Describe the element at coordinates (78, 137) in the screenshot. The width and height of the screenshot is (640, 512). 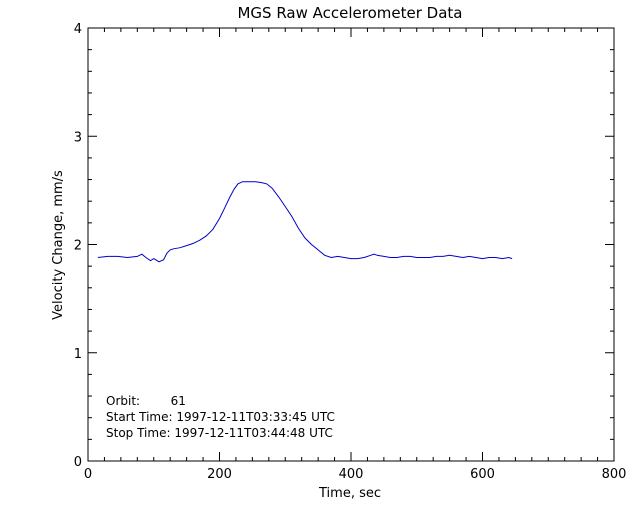
I see `y-tick-label: 3` at that location.